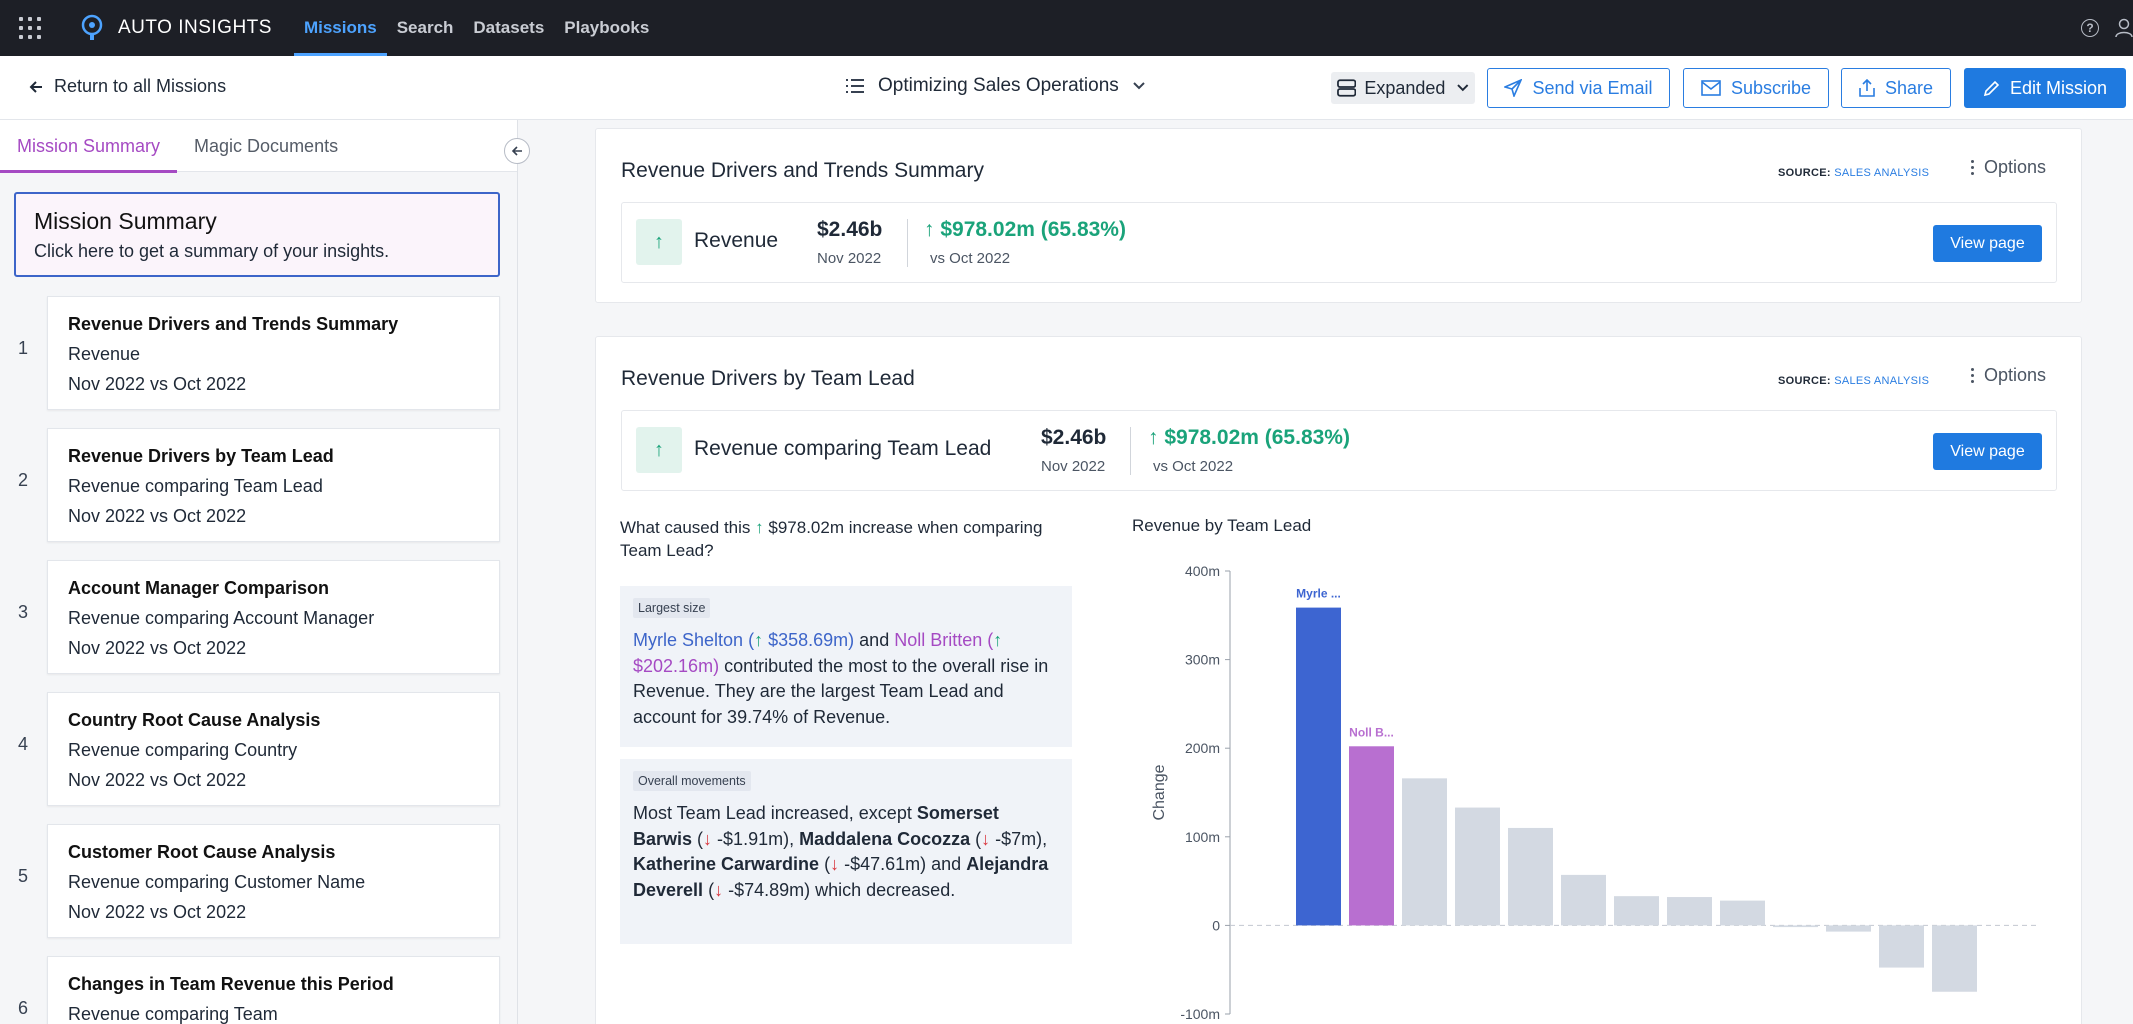  What do you see at coordinates (1804, 173) in the screenshot?
I see `source-prefix: SOURCE:` at bounding box center [1804, 173].